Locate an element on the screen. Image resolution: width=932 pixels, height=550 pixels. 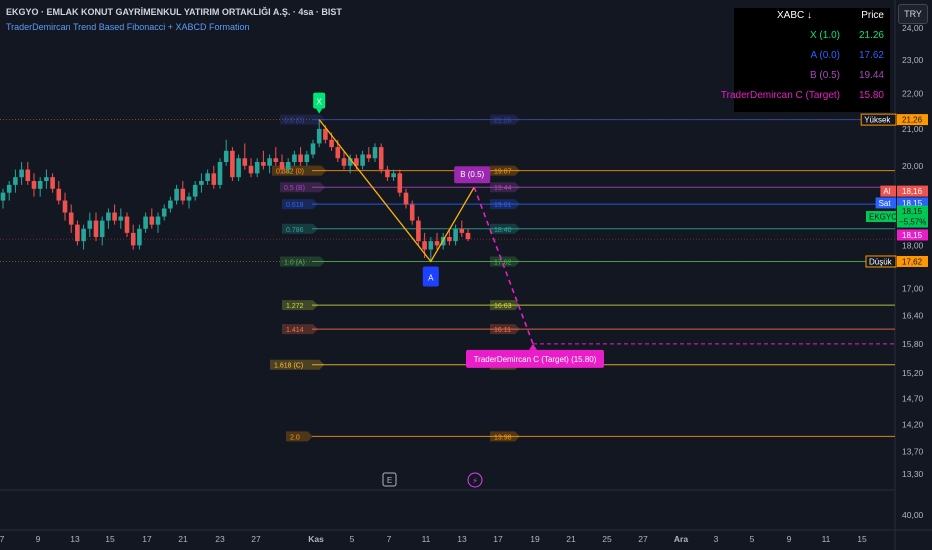
price-tick-label: 40,00 is located at coordinates (913, 515).